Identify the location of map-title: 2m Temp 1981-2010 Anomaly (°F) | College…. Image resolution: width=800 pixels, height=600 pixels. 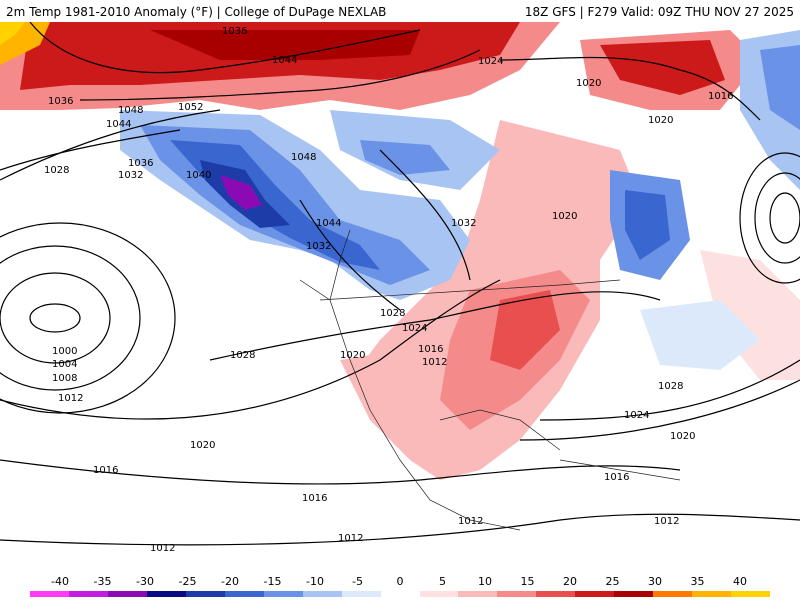
(196, 12).